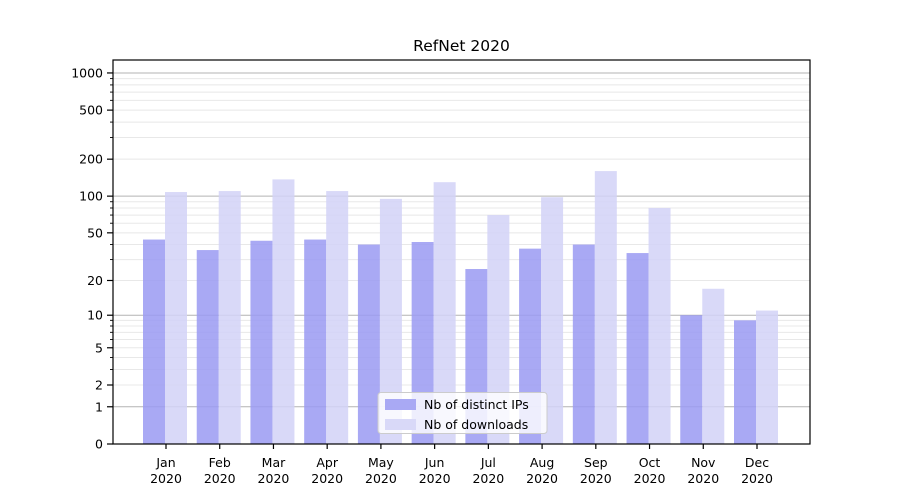 This screenshot has height=504, width=900. I want to click on bar-nb-of-distinct-ips-oct, so click(637, 348).